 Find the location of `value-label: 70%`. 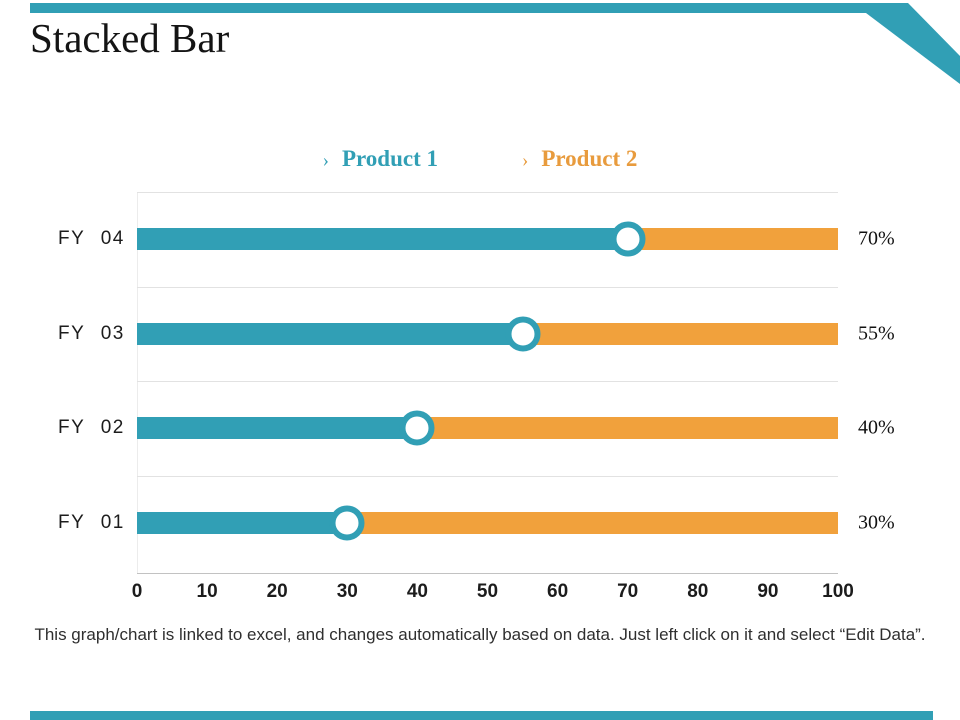

value-label: 70% is located at coordinates (876, 238).